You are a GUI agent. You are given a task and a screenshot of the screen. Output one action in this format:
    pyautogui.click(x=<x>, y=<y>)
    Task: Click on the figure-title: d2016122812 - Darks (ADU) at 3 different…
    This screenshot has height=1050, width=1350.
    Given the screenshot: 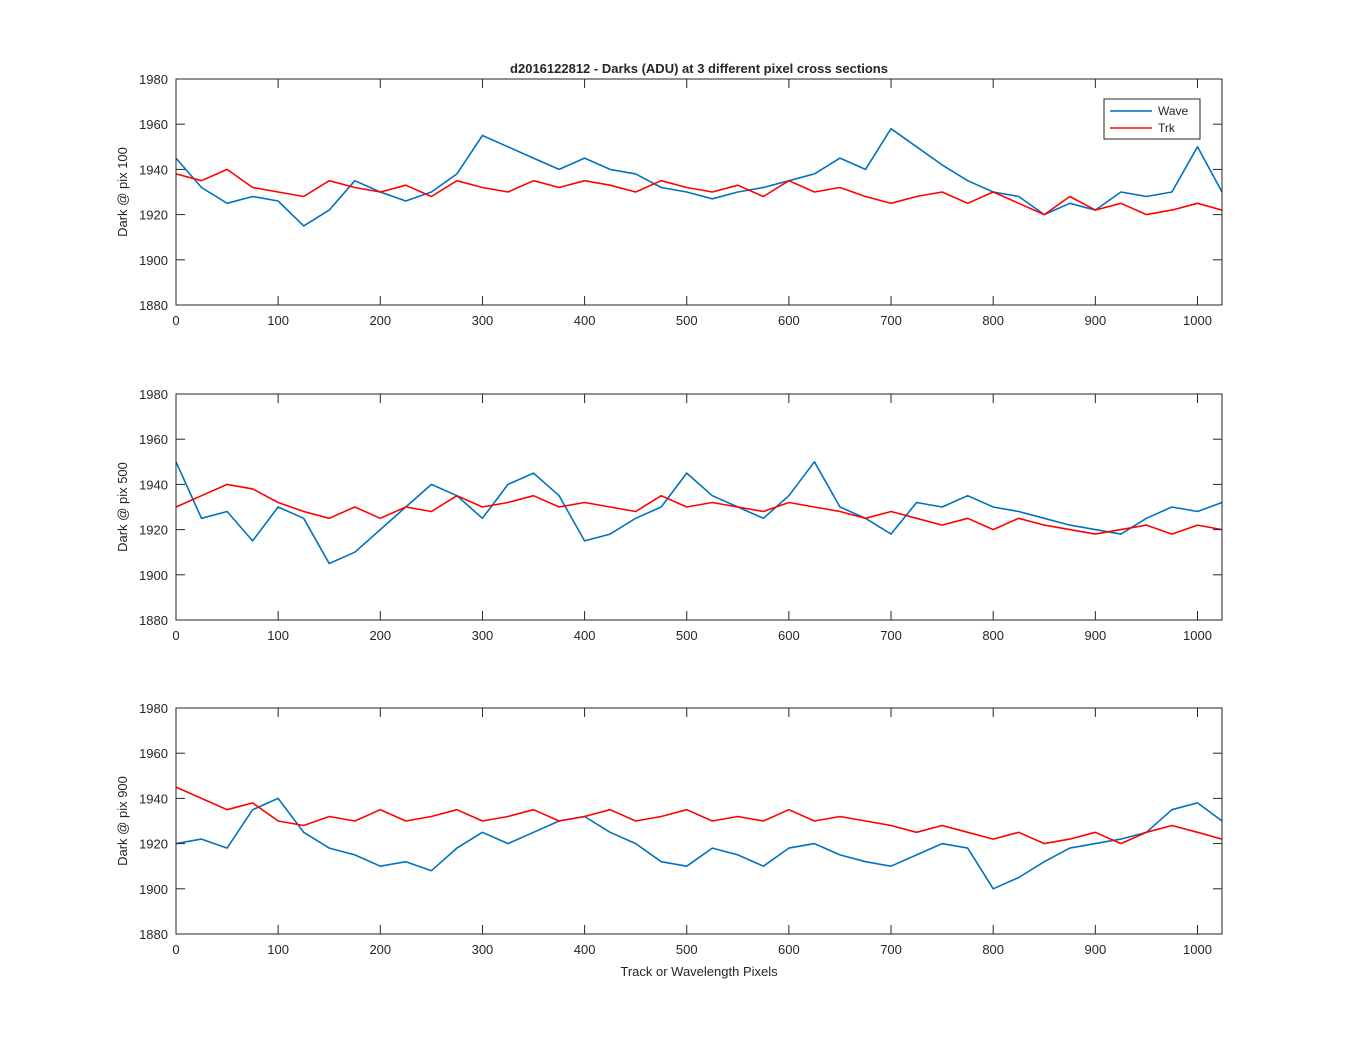 What is the action you would take?
    pyautogui.click(x=699, y=68)
    